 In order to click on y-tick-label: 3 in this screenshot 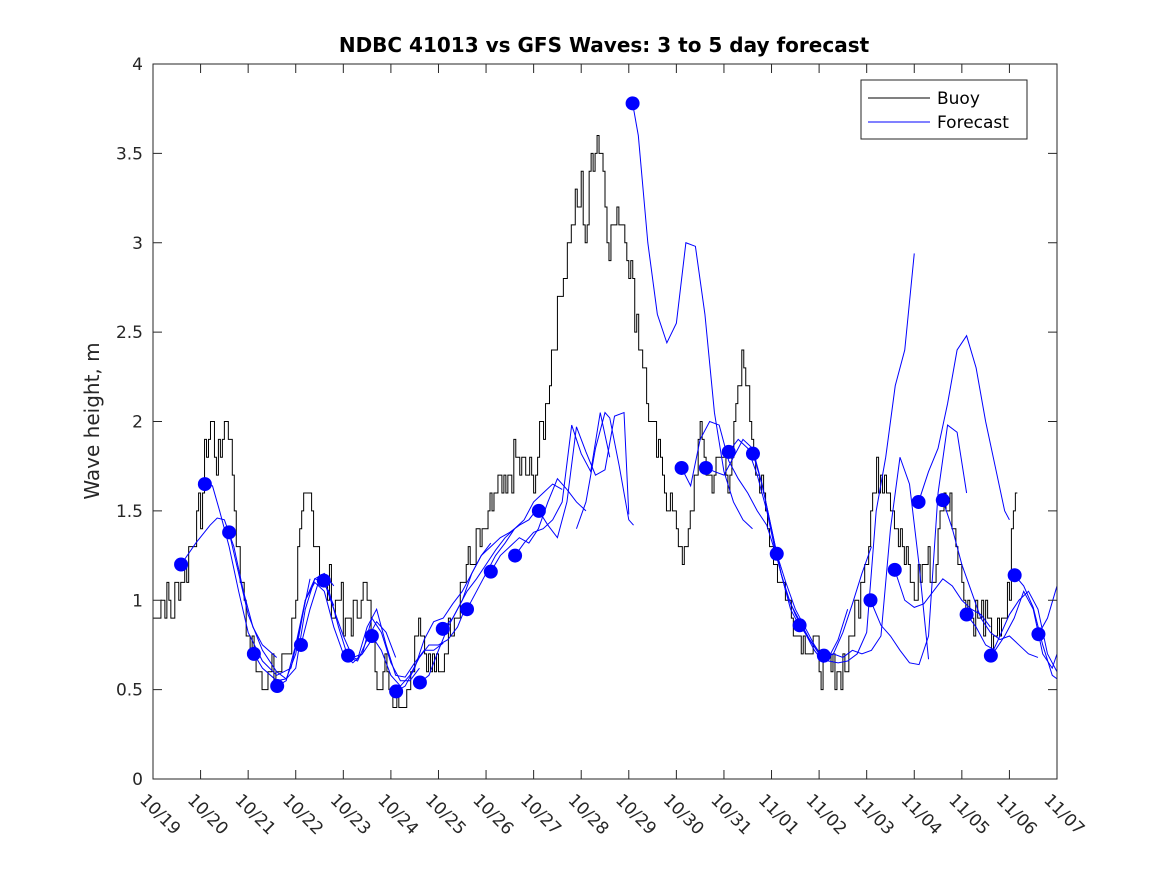, I will do `click(137, 244)`.